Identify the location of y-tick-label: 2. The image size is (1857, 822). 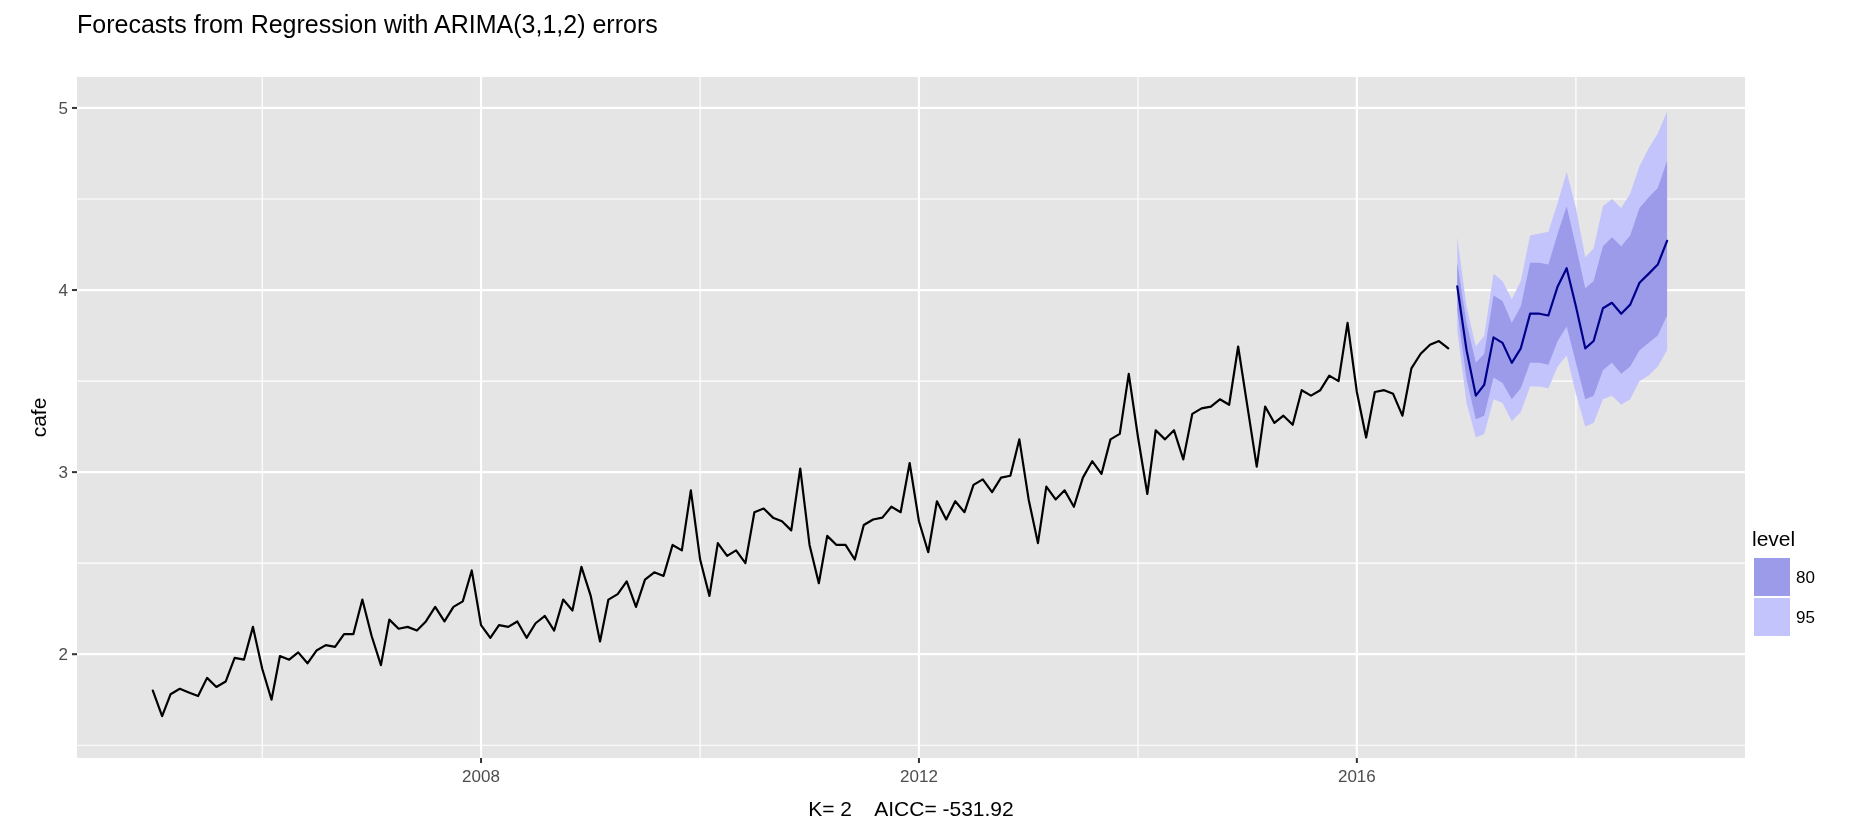
(63, 655).